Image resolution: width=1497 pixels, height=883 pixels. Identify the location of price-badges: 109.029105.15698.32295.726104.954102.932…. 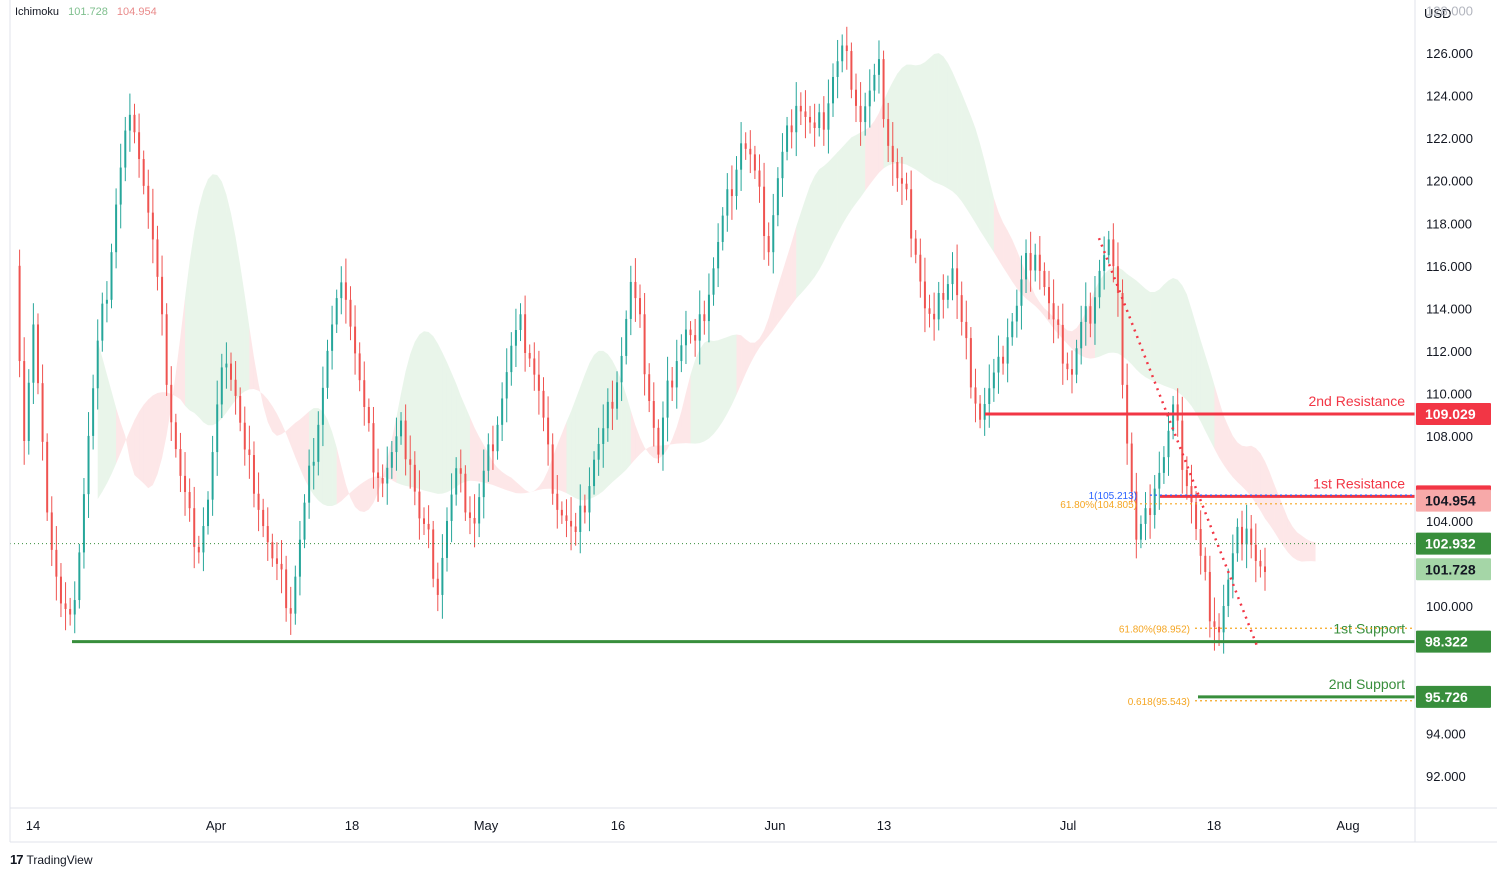
(1453, 555).